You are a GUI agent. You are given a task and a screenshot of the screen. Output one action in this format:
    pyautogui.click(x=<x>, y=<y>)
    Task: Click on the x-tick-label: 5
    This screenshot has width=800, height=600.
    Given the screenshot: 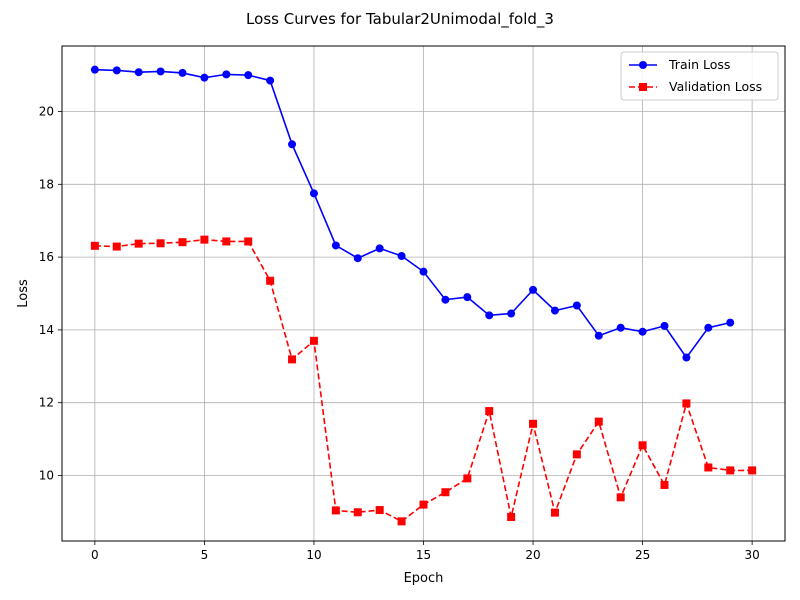 What is the action you would take?
    pyautogui.click(x=205, y=555)
    